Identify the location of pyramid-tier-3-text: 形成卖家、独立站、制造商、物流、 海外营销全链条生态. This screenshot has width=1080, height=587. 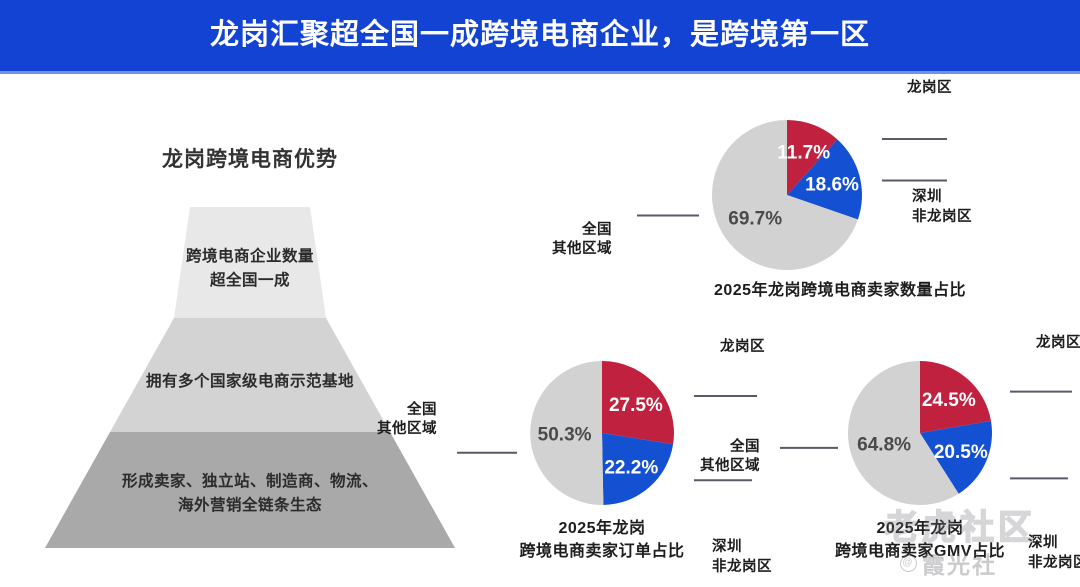
(250, 494).